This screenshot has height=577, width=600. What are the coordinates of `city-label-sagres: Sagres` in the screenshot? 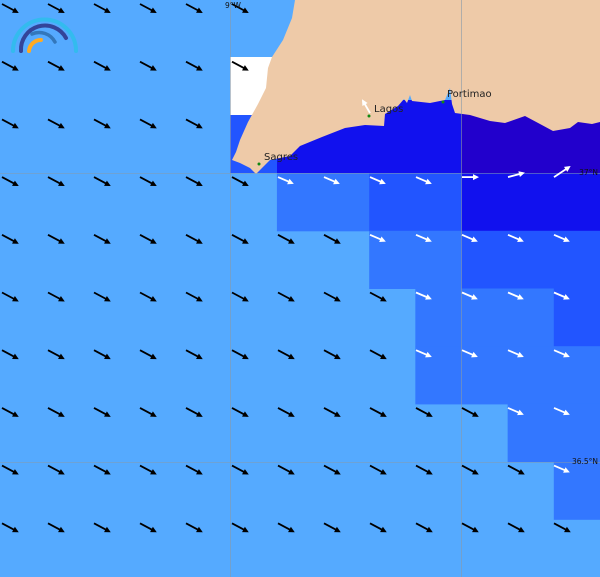 It's located at (281, 157).